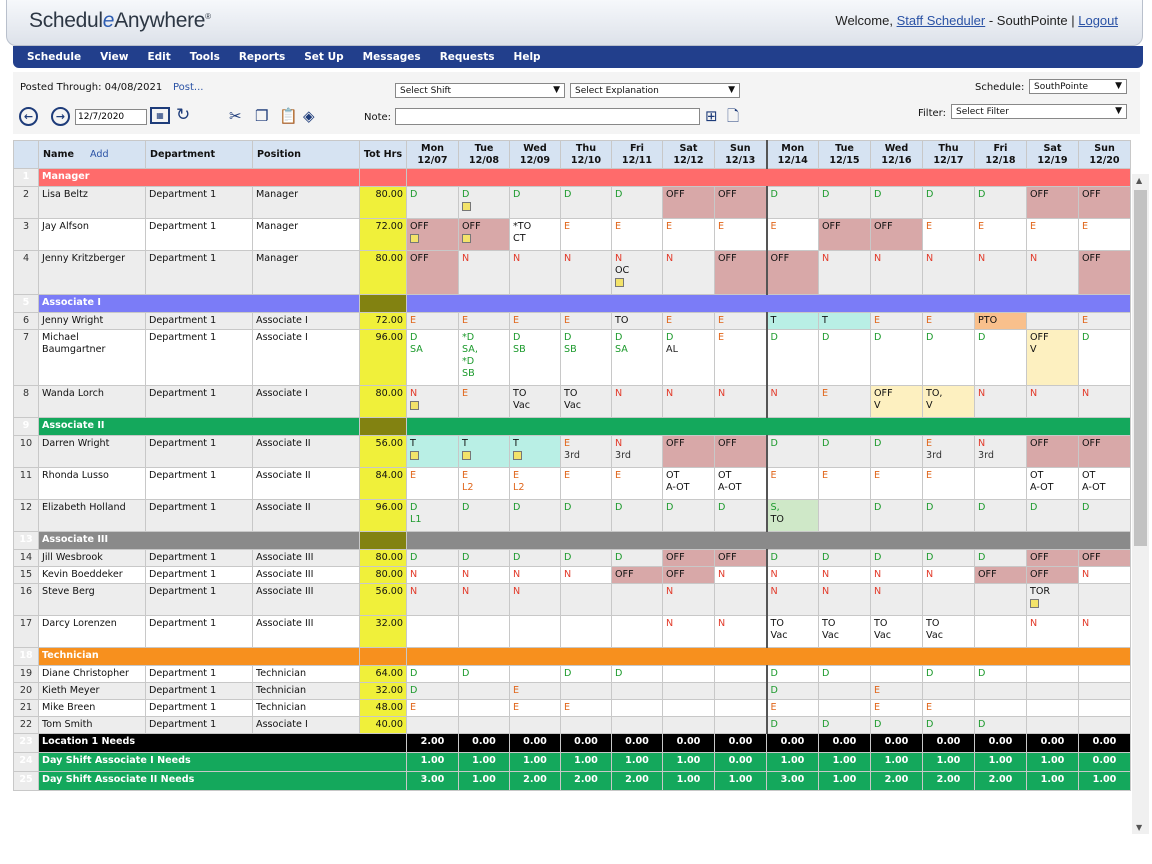 Image resolution: width=1152 pixels, height=864 pixels. Describe the element at coordinates (535, 234) in the screenshot. I see `shift-cell: *TO CT` at that location.